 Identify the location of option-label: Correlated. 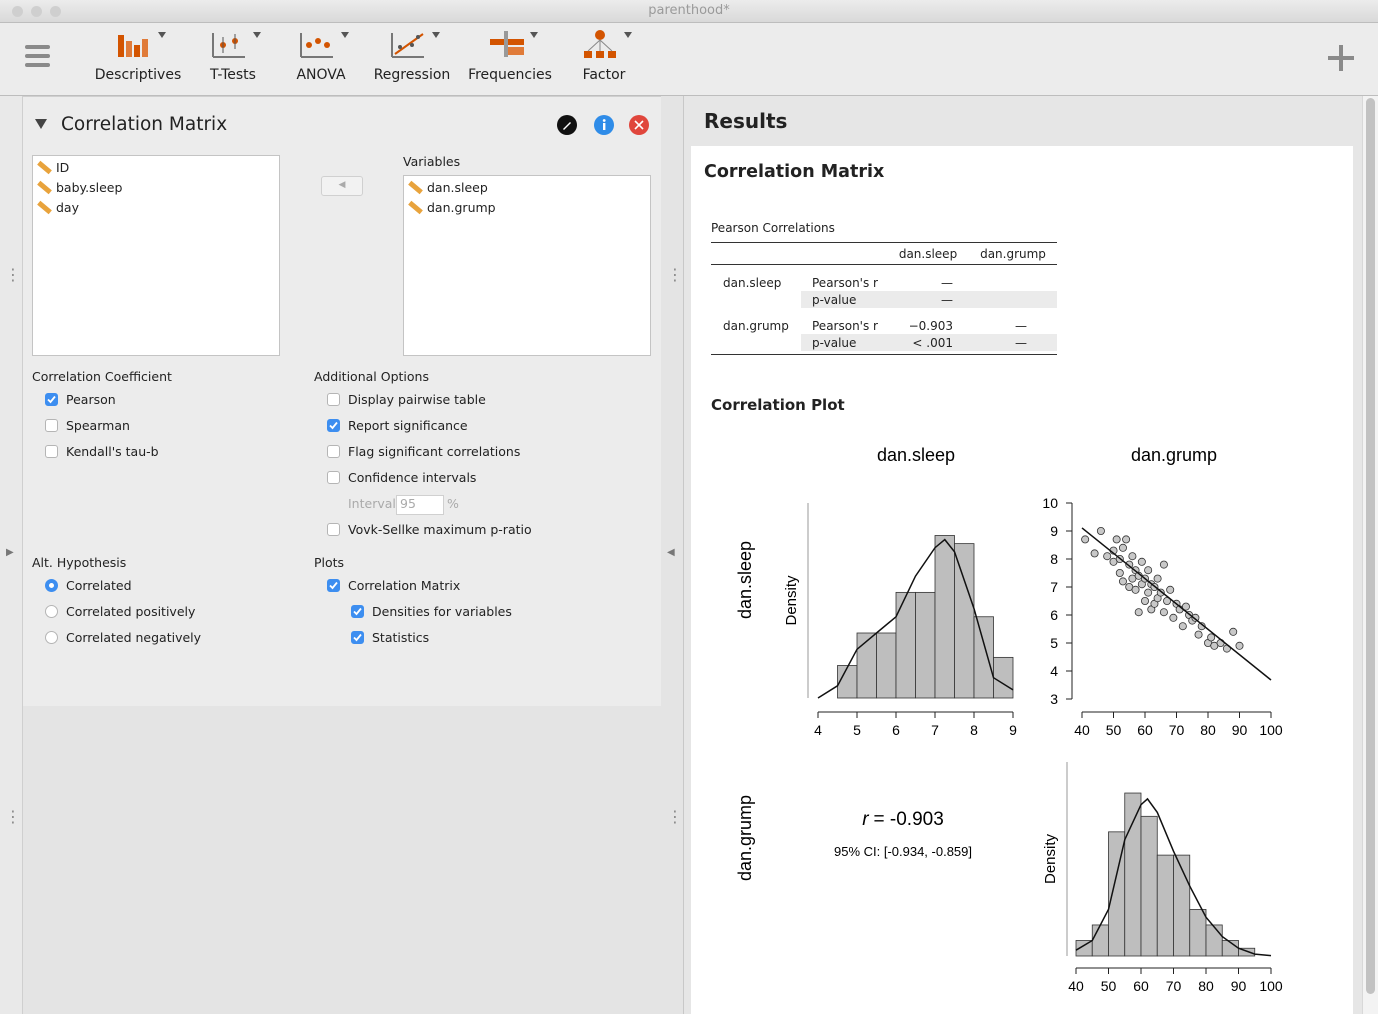
(99, 585).